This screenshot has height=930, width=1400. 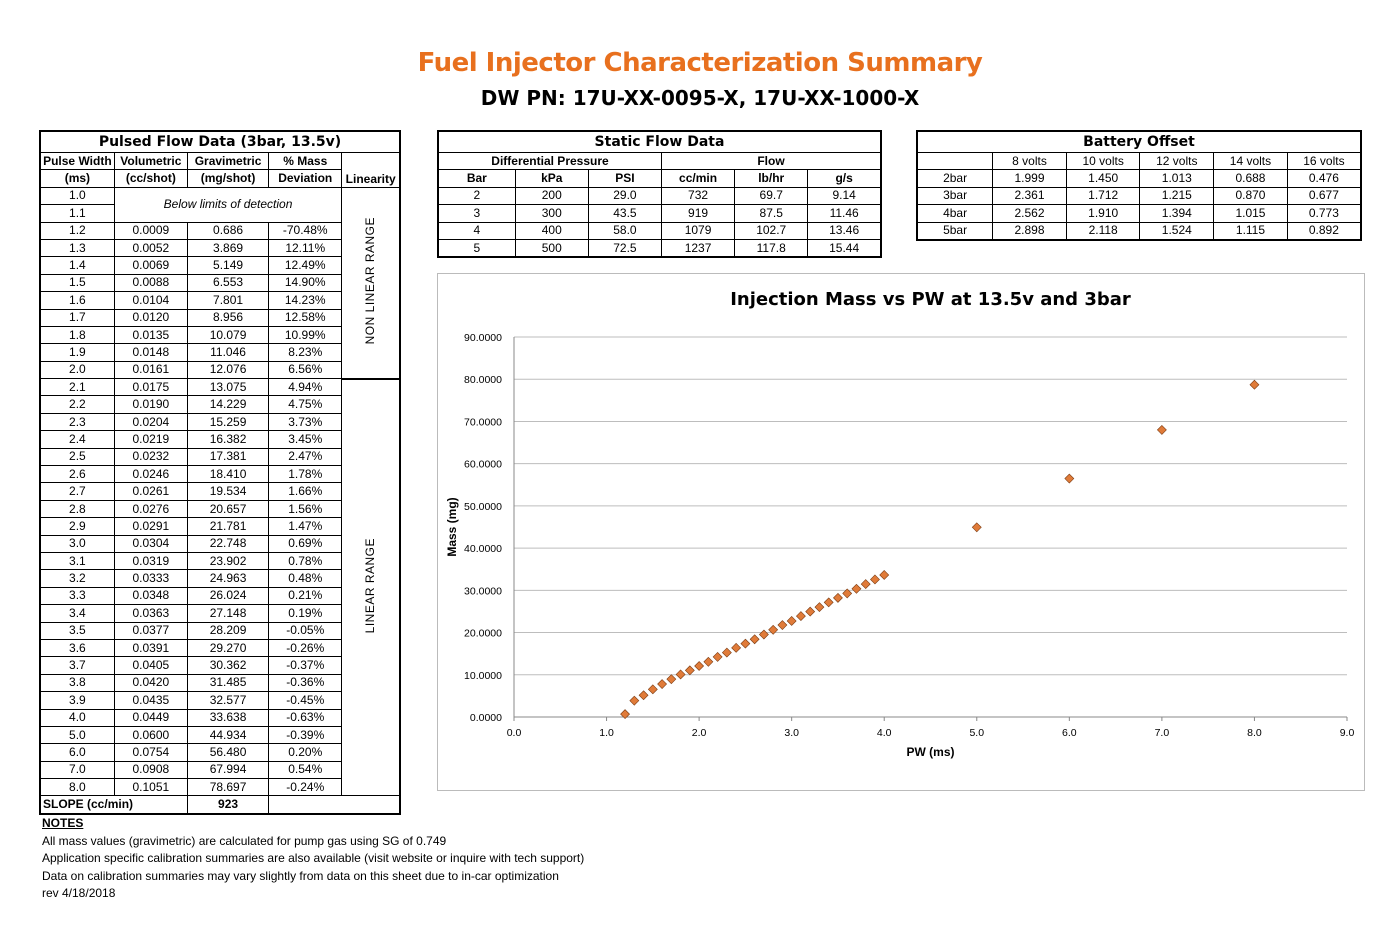 What do you see at coordinates (150, 613) in the screenshot?
I see `volumetric-cell: 0.0363` at bounding box center [150, 613].